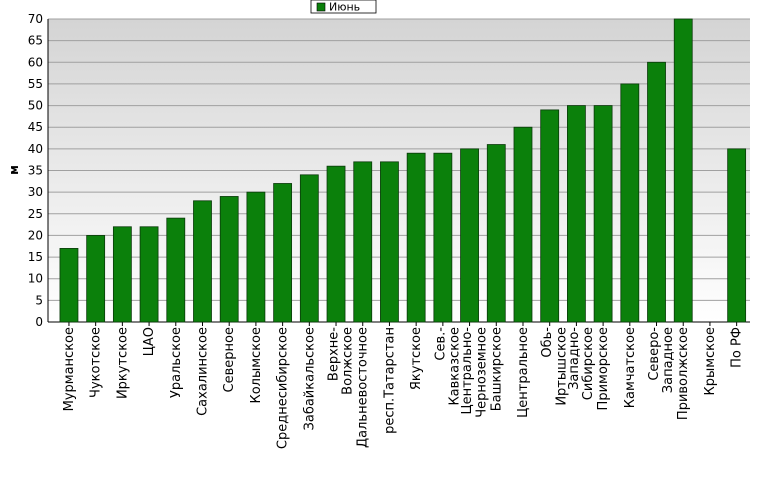 The width and height of the screenshot is (777, 483). What do you see at coordinates (176, 362) in the screenshot?
I see `x-tick-label: Уральское` at bounding box center [176, 362].